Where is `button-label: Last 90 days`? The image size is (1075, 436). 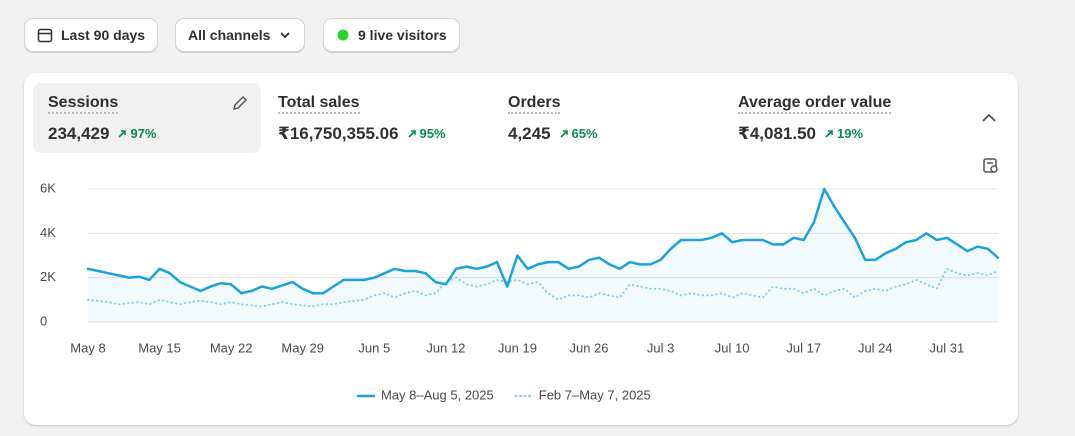 button-label: Last 90 days is located at coordinates (103, 35).